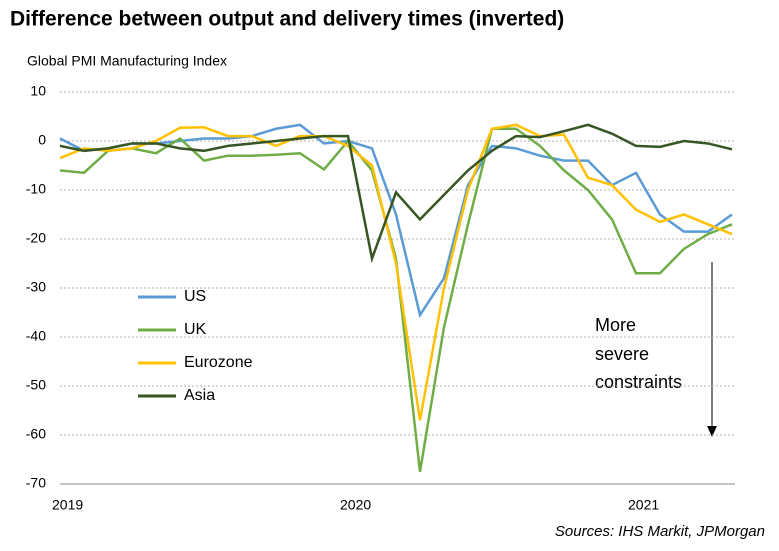  What do you see at coordinates (42, 140) in the screenshot?
I see `y-tick-label: 0` at bounding box center [42, 140].